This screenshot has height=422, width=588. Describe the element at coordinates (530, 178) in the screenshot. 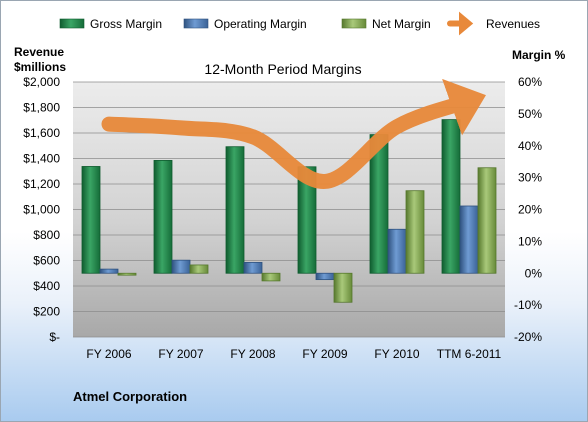

I see `right-tick-label: 30%` at that location.